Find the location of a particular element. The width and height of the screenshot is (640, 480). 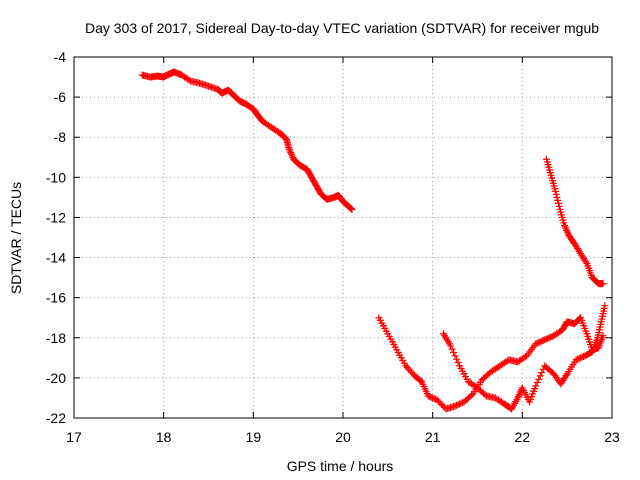

y-tick-label: -10 is located at coordinates (56, 177).